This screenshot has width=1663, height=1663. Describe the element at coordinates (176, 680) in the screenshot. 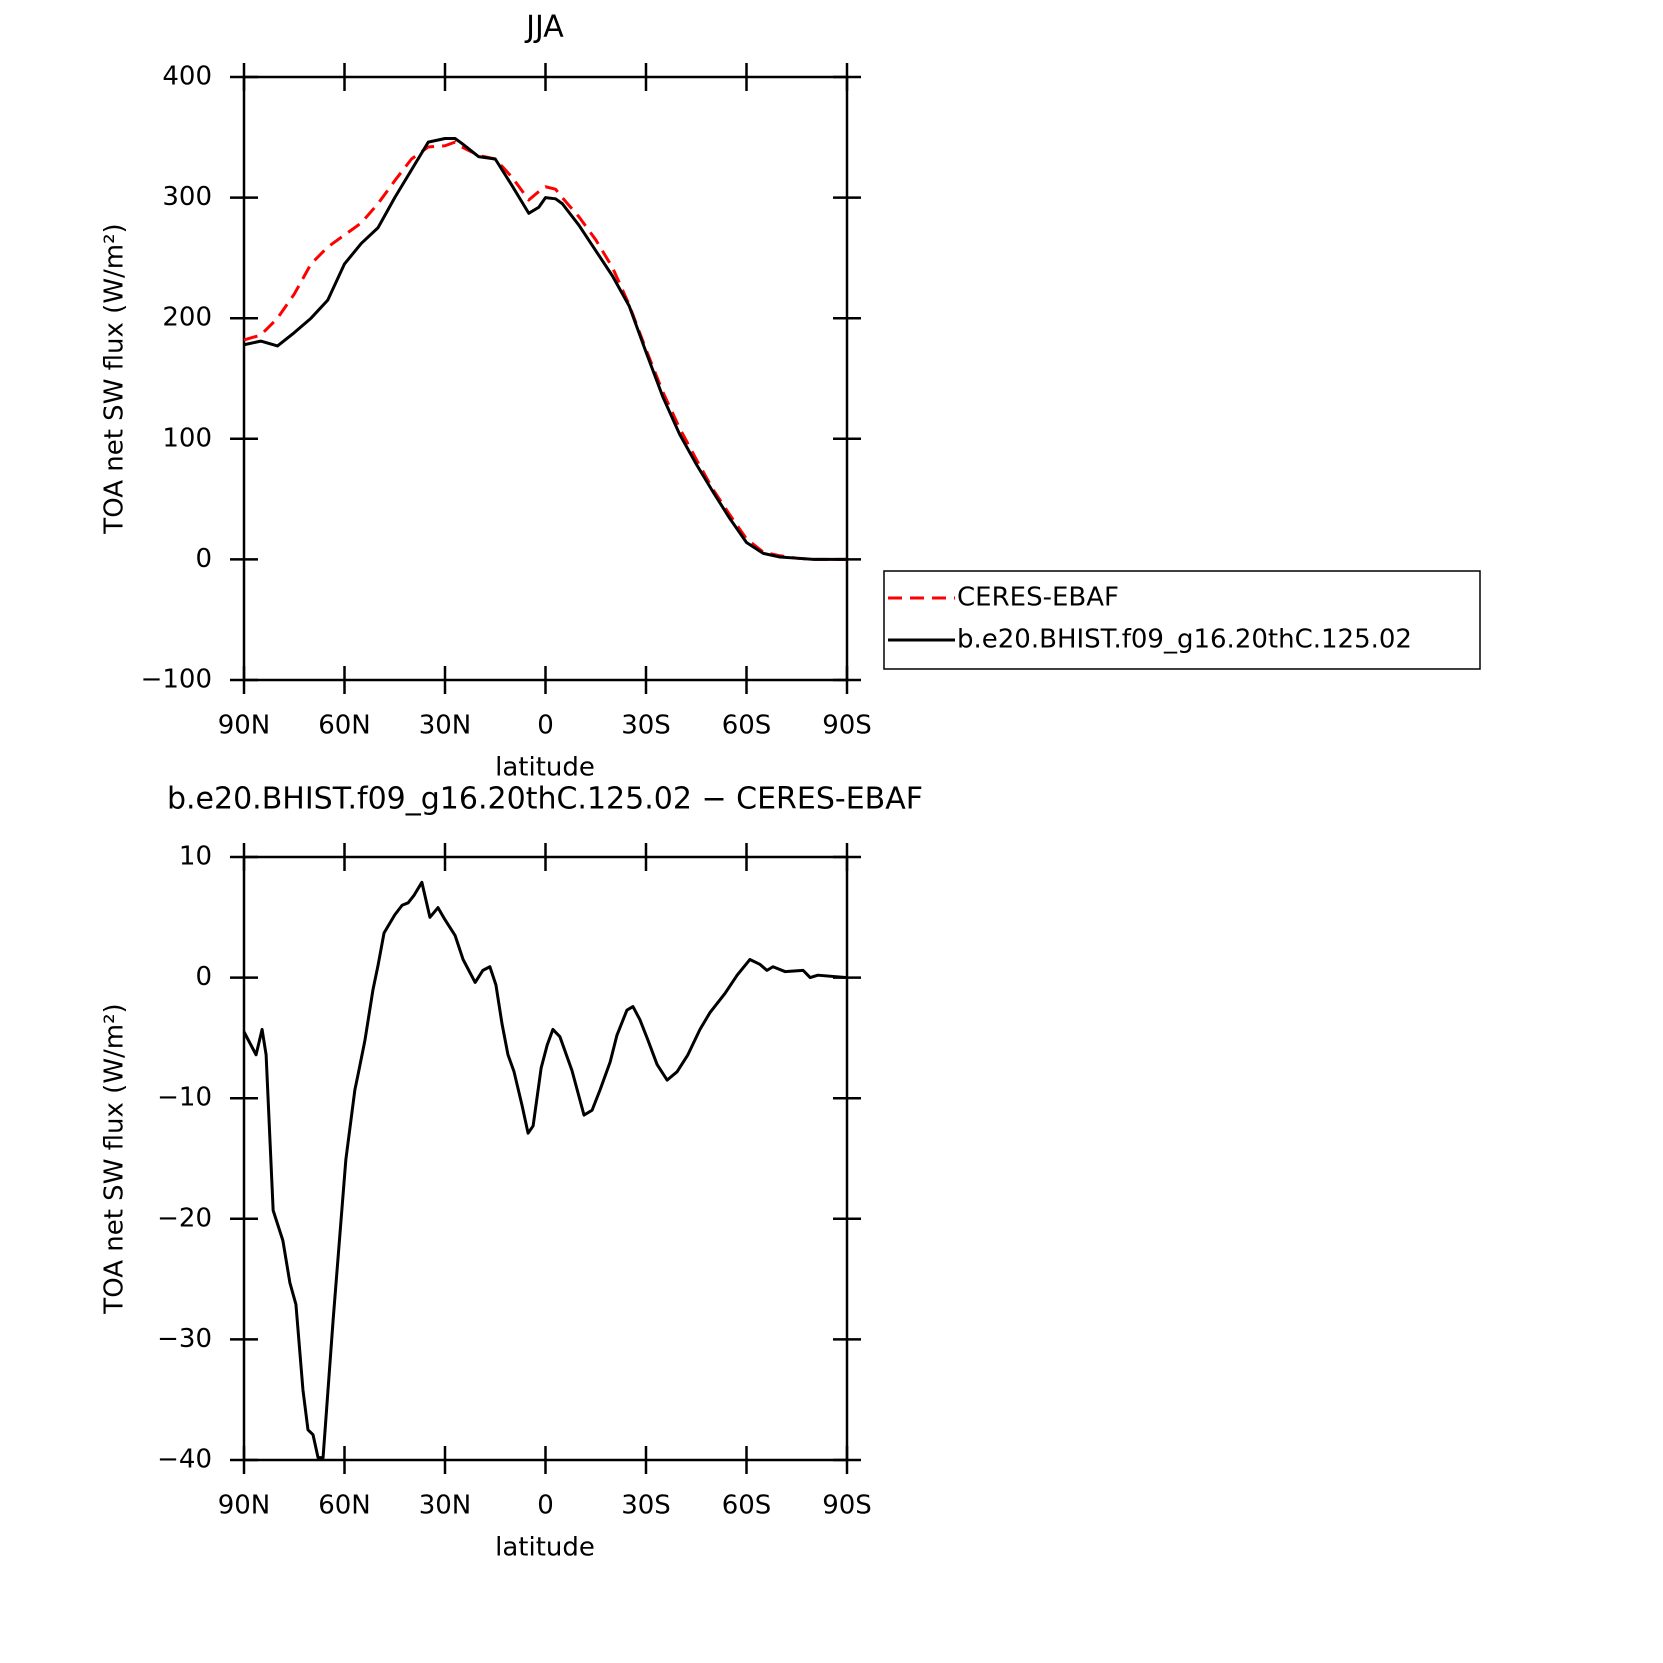

I see `y-tick-label: −100` at that location.